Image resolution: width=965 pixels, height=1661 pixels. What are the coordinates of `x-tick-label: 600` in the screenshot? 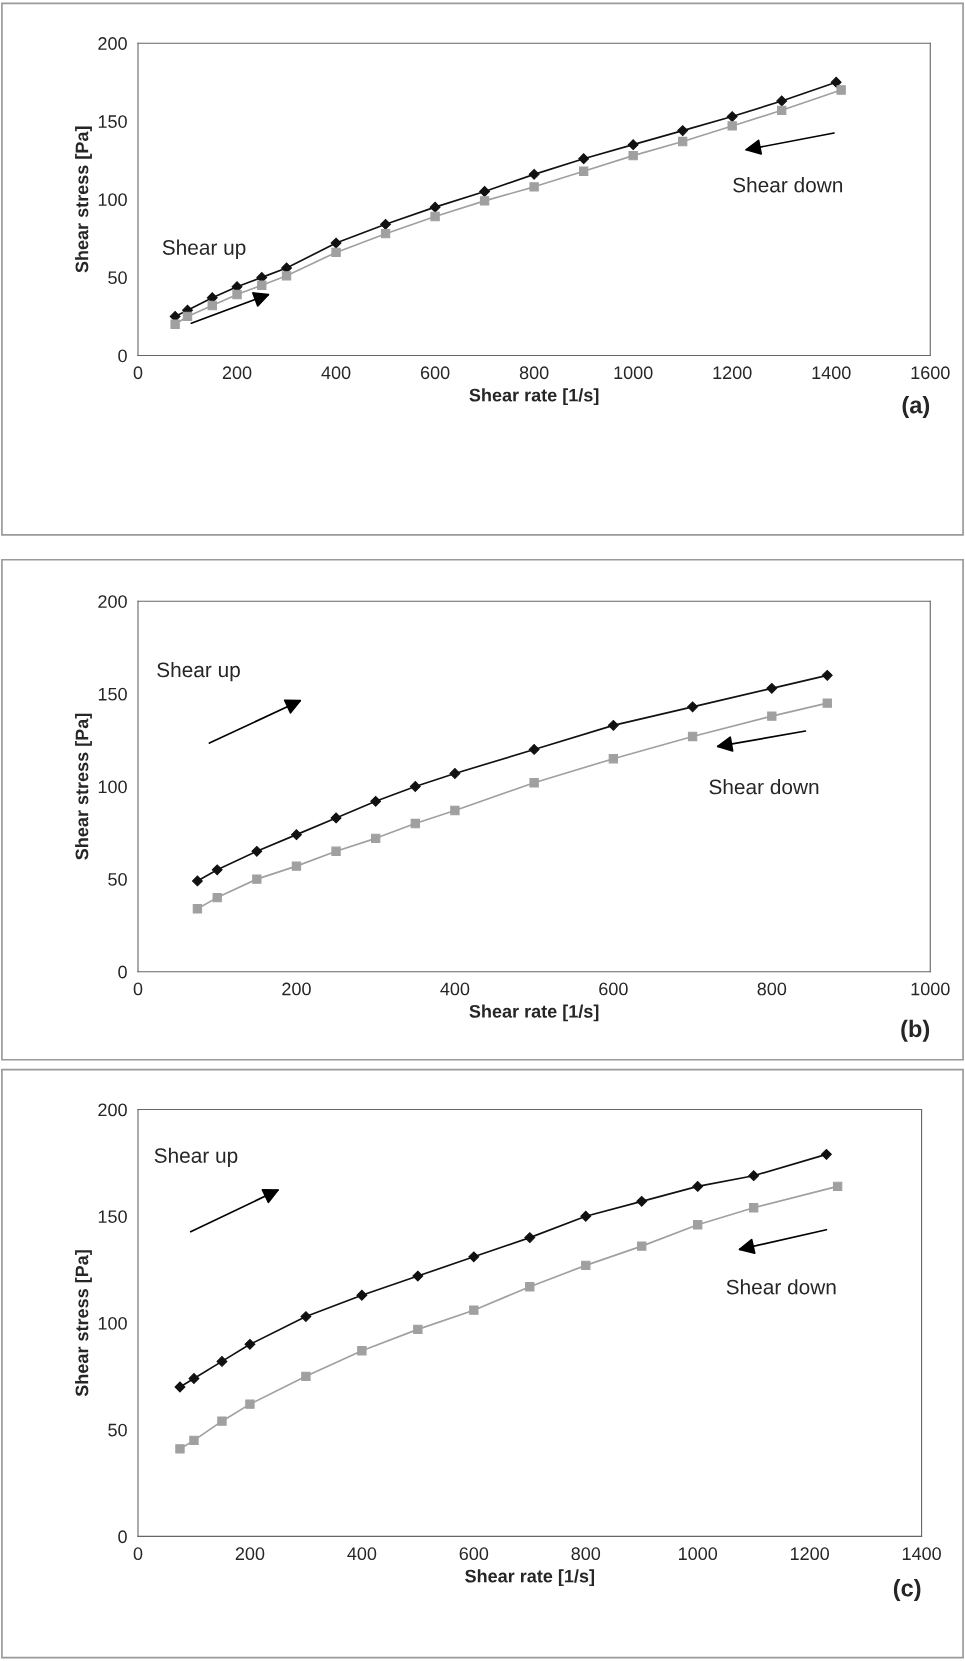 It's located at (474, 1554).